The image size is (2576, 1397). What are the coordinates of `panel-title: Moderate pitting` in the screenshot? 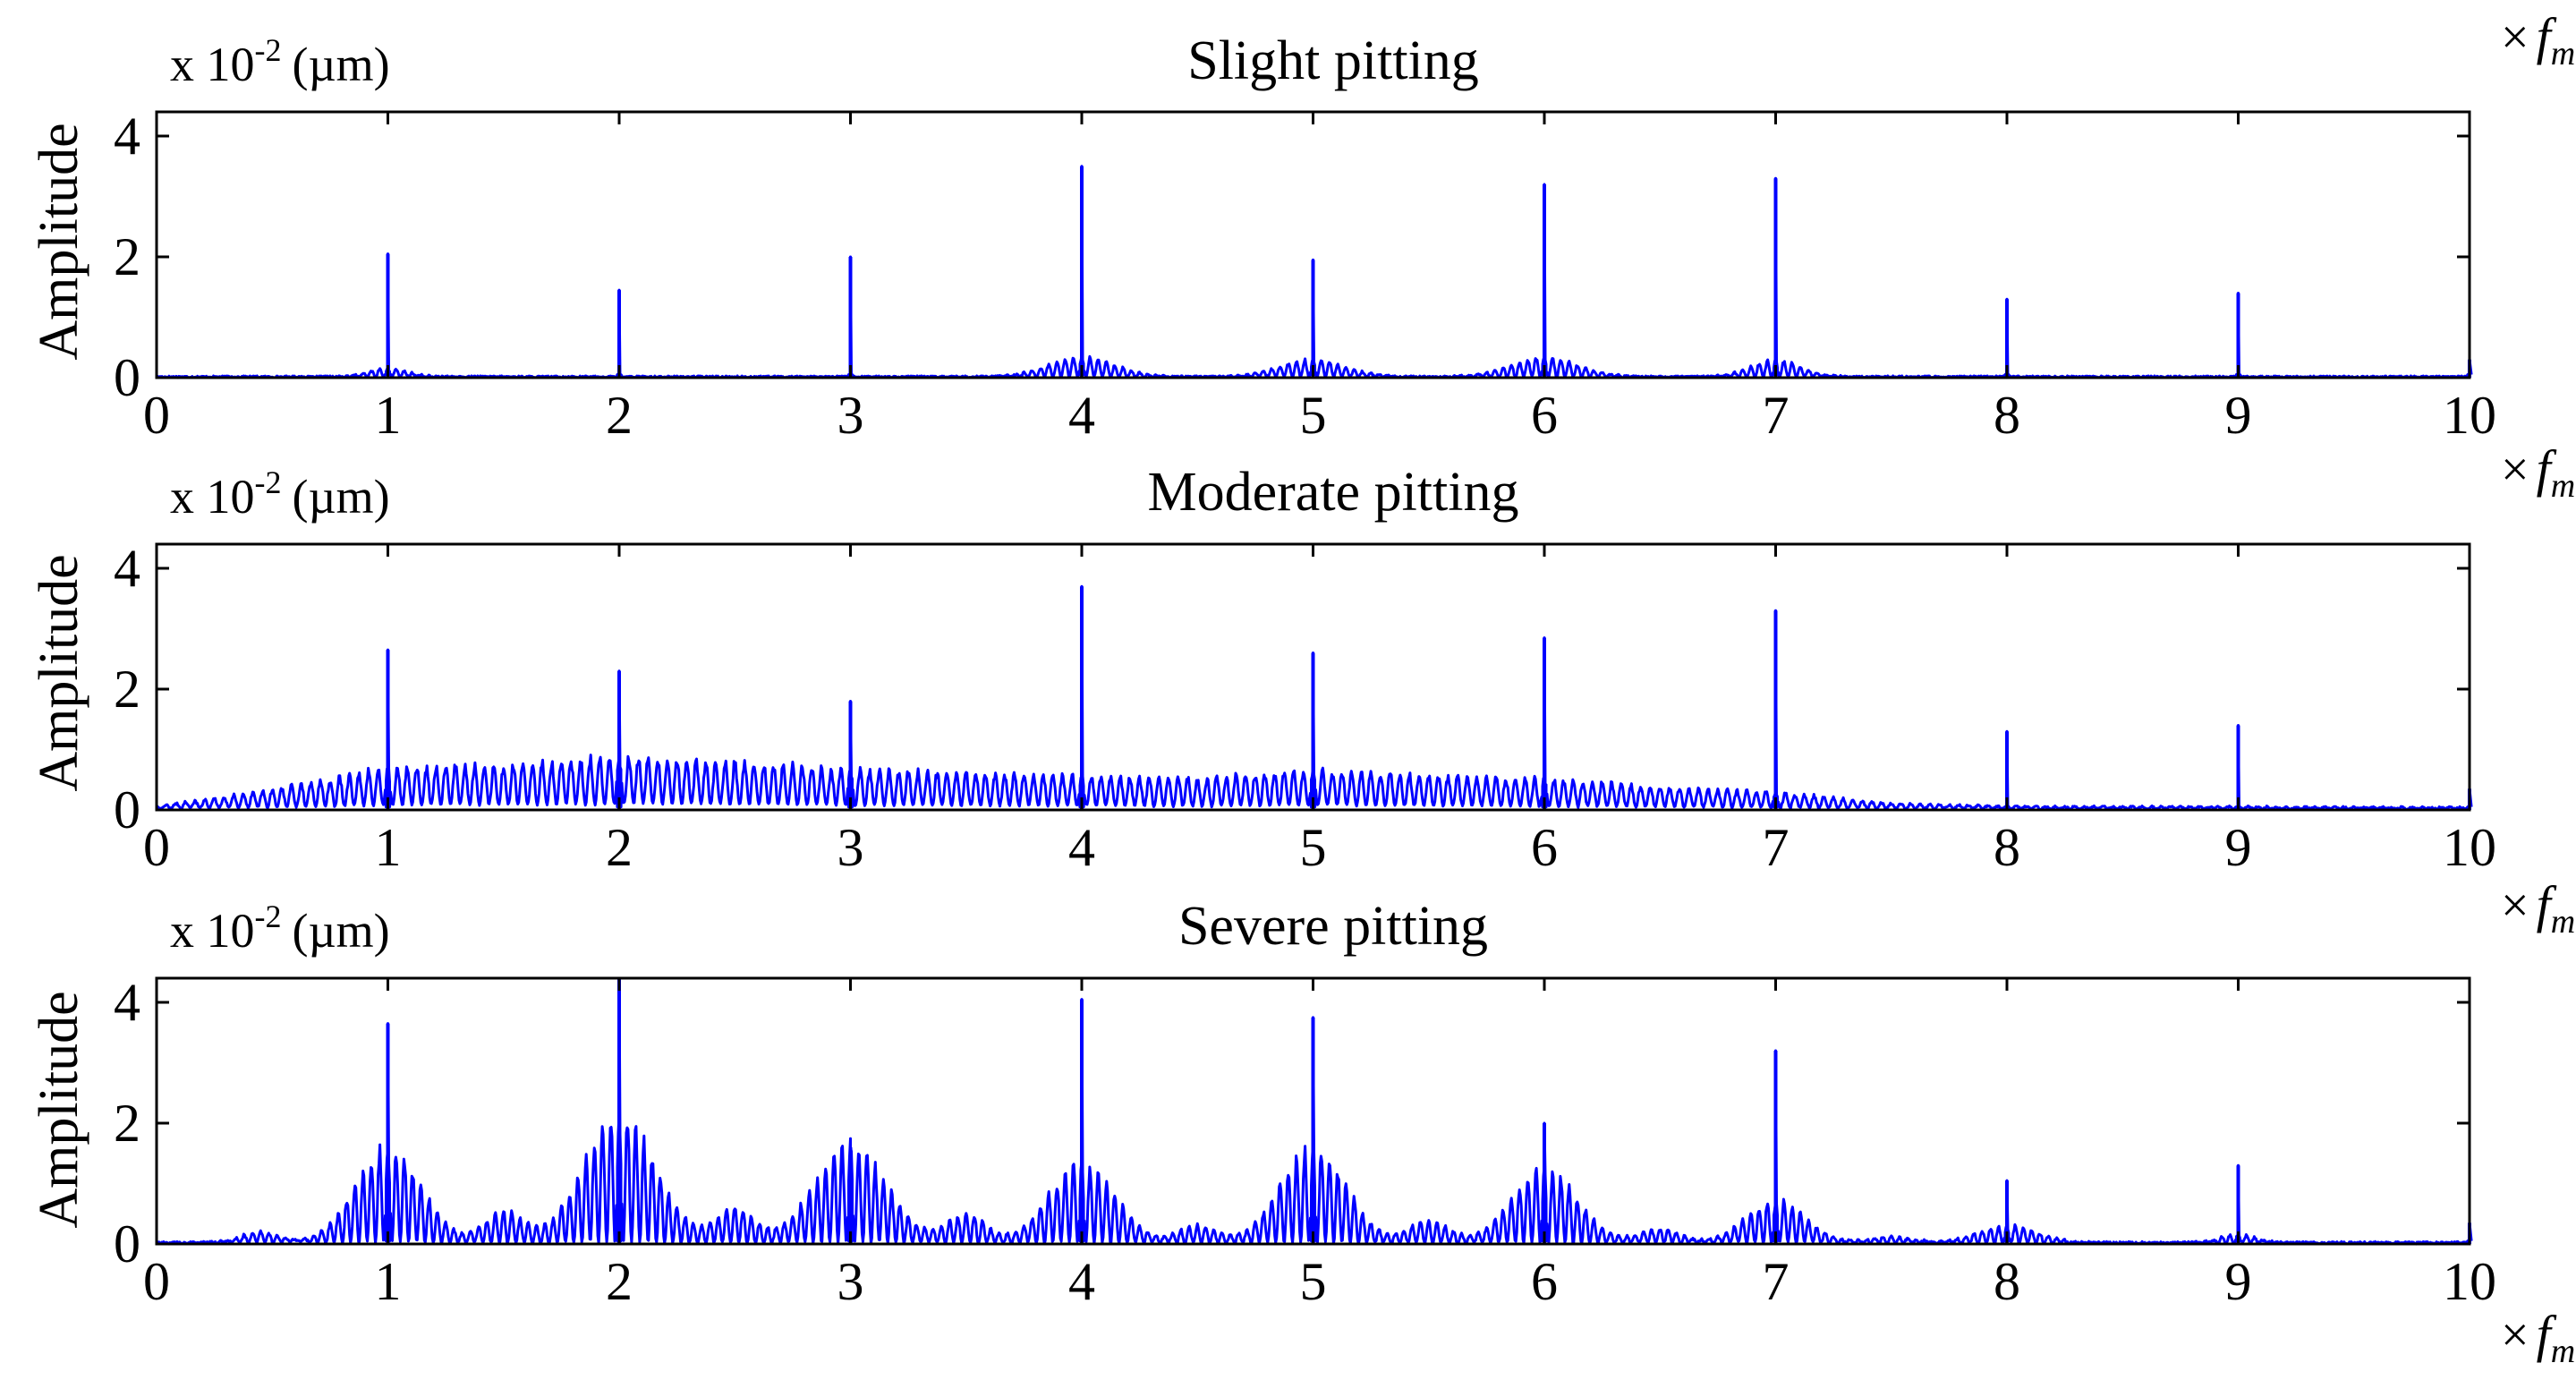 It's located at (1333, 493).